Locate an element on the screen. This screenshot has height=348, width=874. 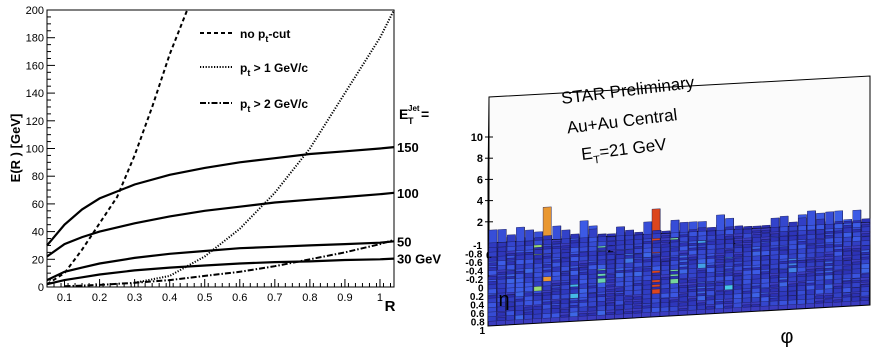
eta-tick-label: 0.4 is located at coordinates (477, 306).